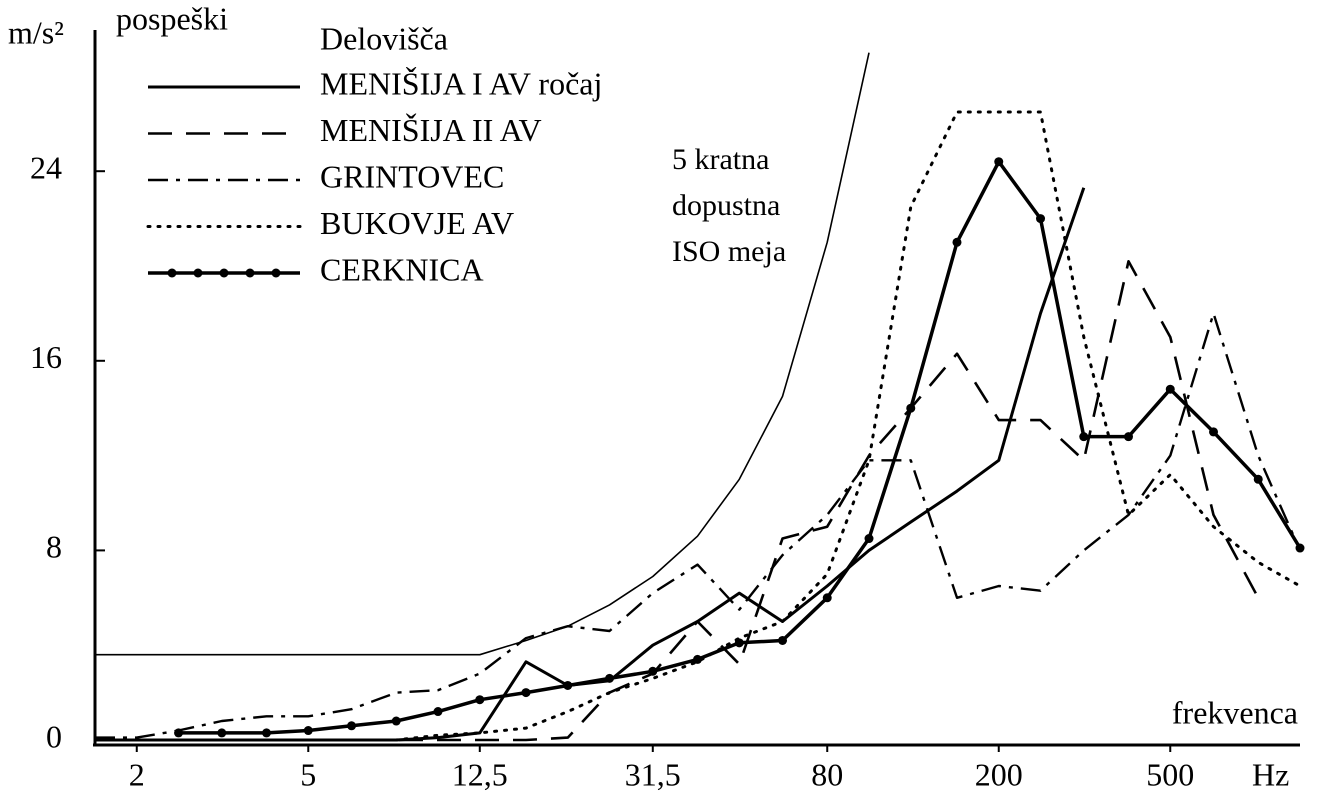  What do you see at coordinates (46, 168) in the screenshot?
I see `y-tick-label: 24` at bounding box center [46, 168].